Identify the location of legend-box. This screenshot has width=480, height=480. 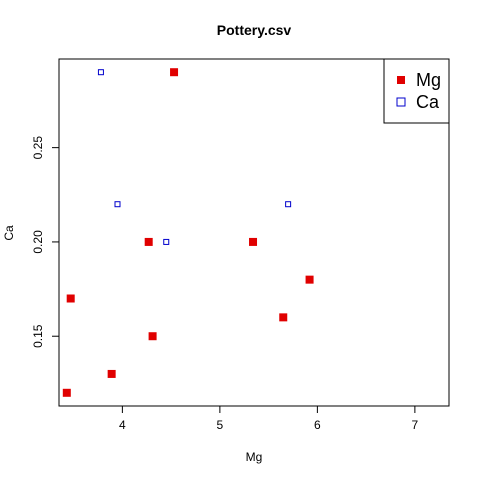
(416, 91).